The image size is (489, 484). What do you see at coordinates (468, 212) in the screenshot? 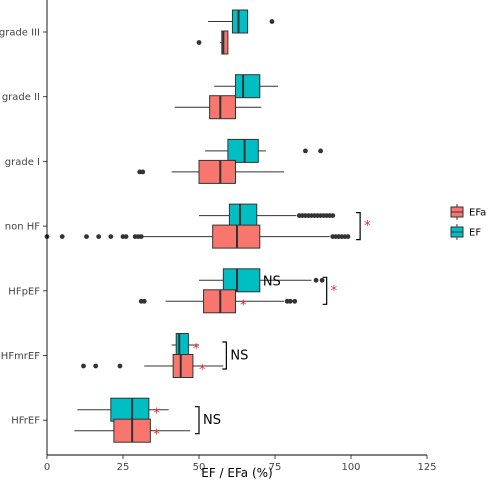
I see `legend-item: EFa` at bounding box center [468, 212].